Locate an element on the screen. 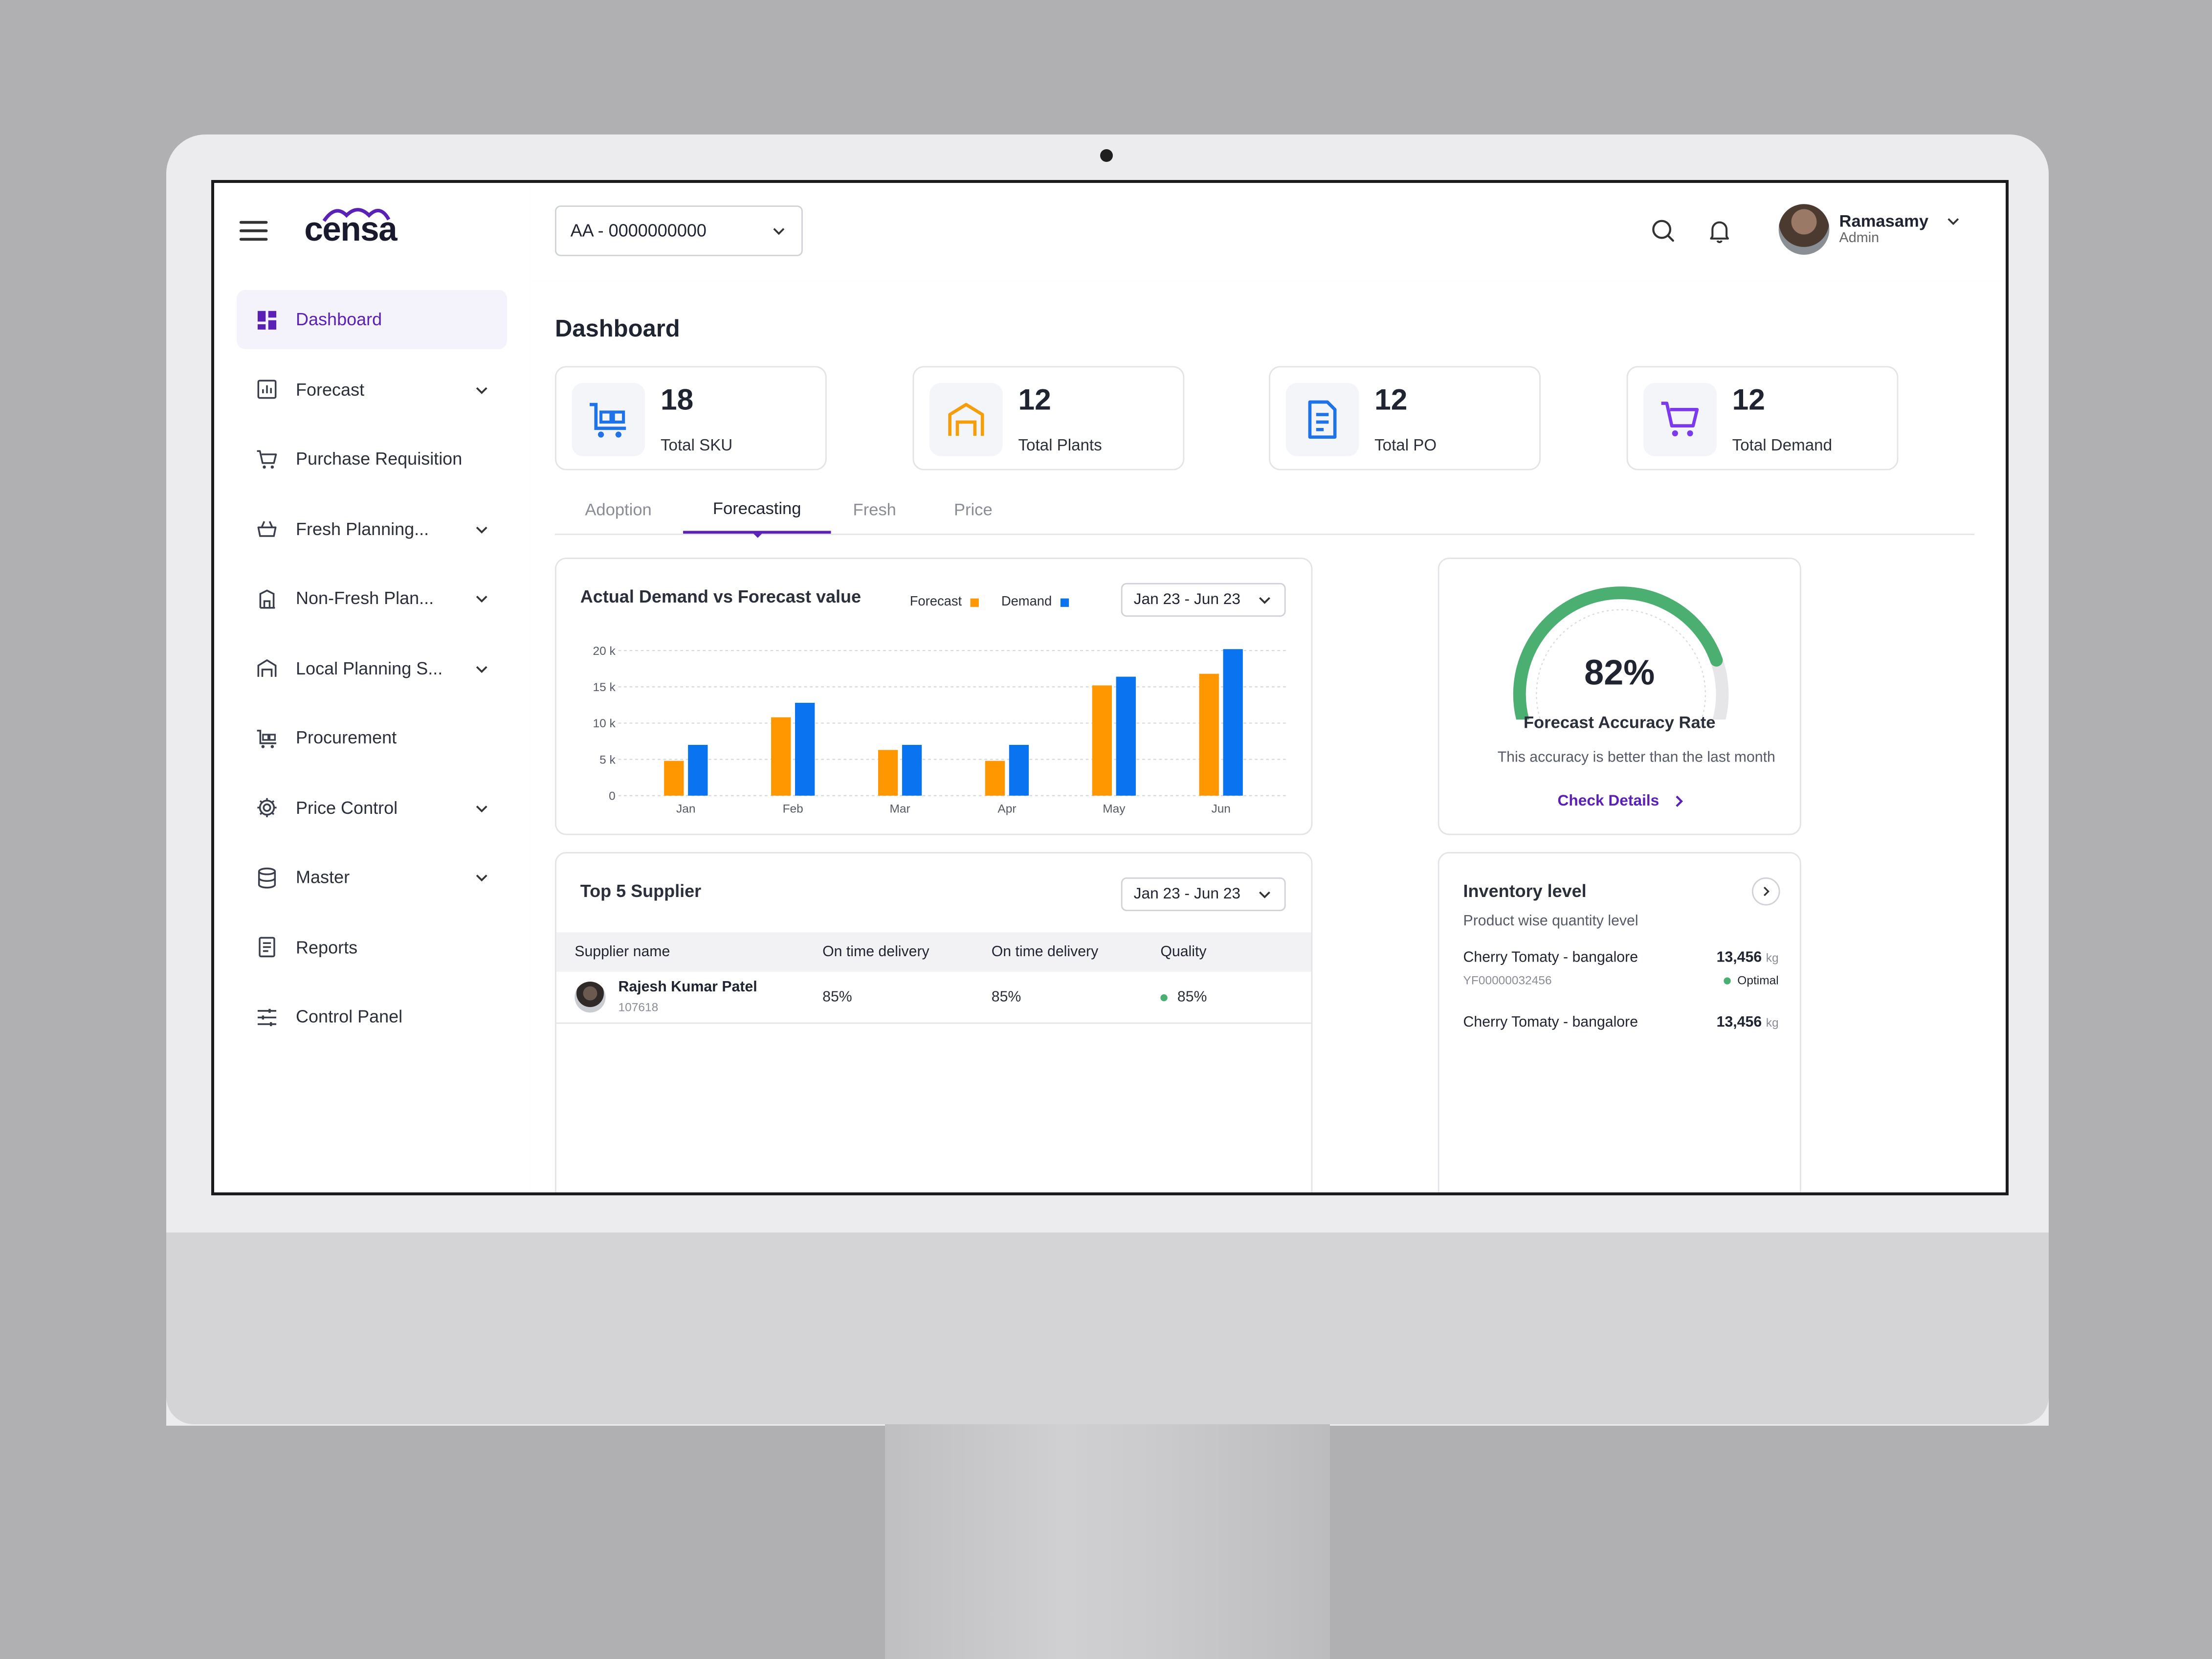 The height and width of the screenshot is (1659, 2212). stat-card-total-plants: 12 Total Plants is located at coordinates (1048, 418).